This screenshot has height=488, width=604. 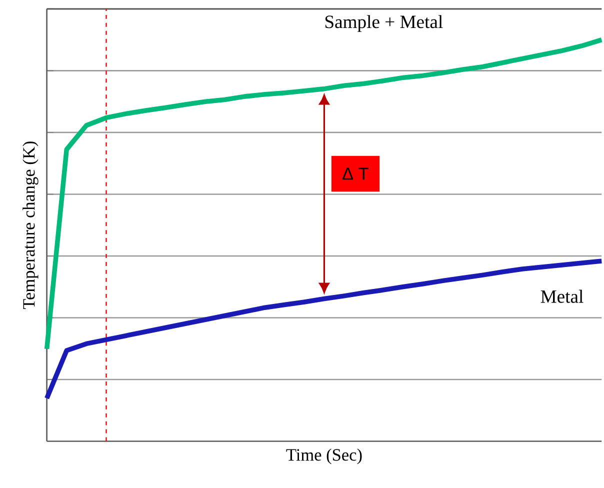 I want to click on text: Sample + Metal, so click(x=384, y=23).